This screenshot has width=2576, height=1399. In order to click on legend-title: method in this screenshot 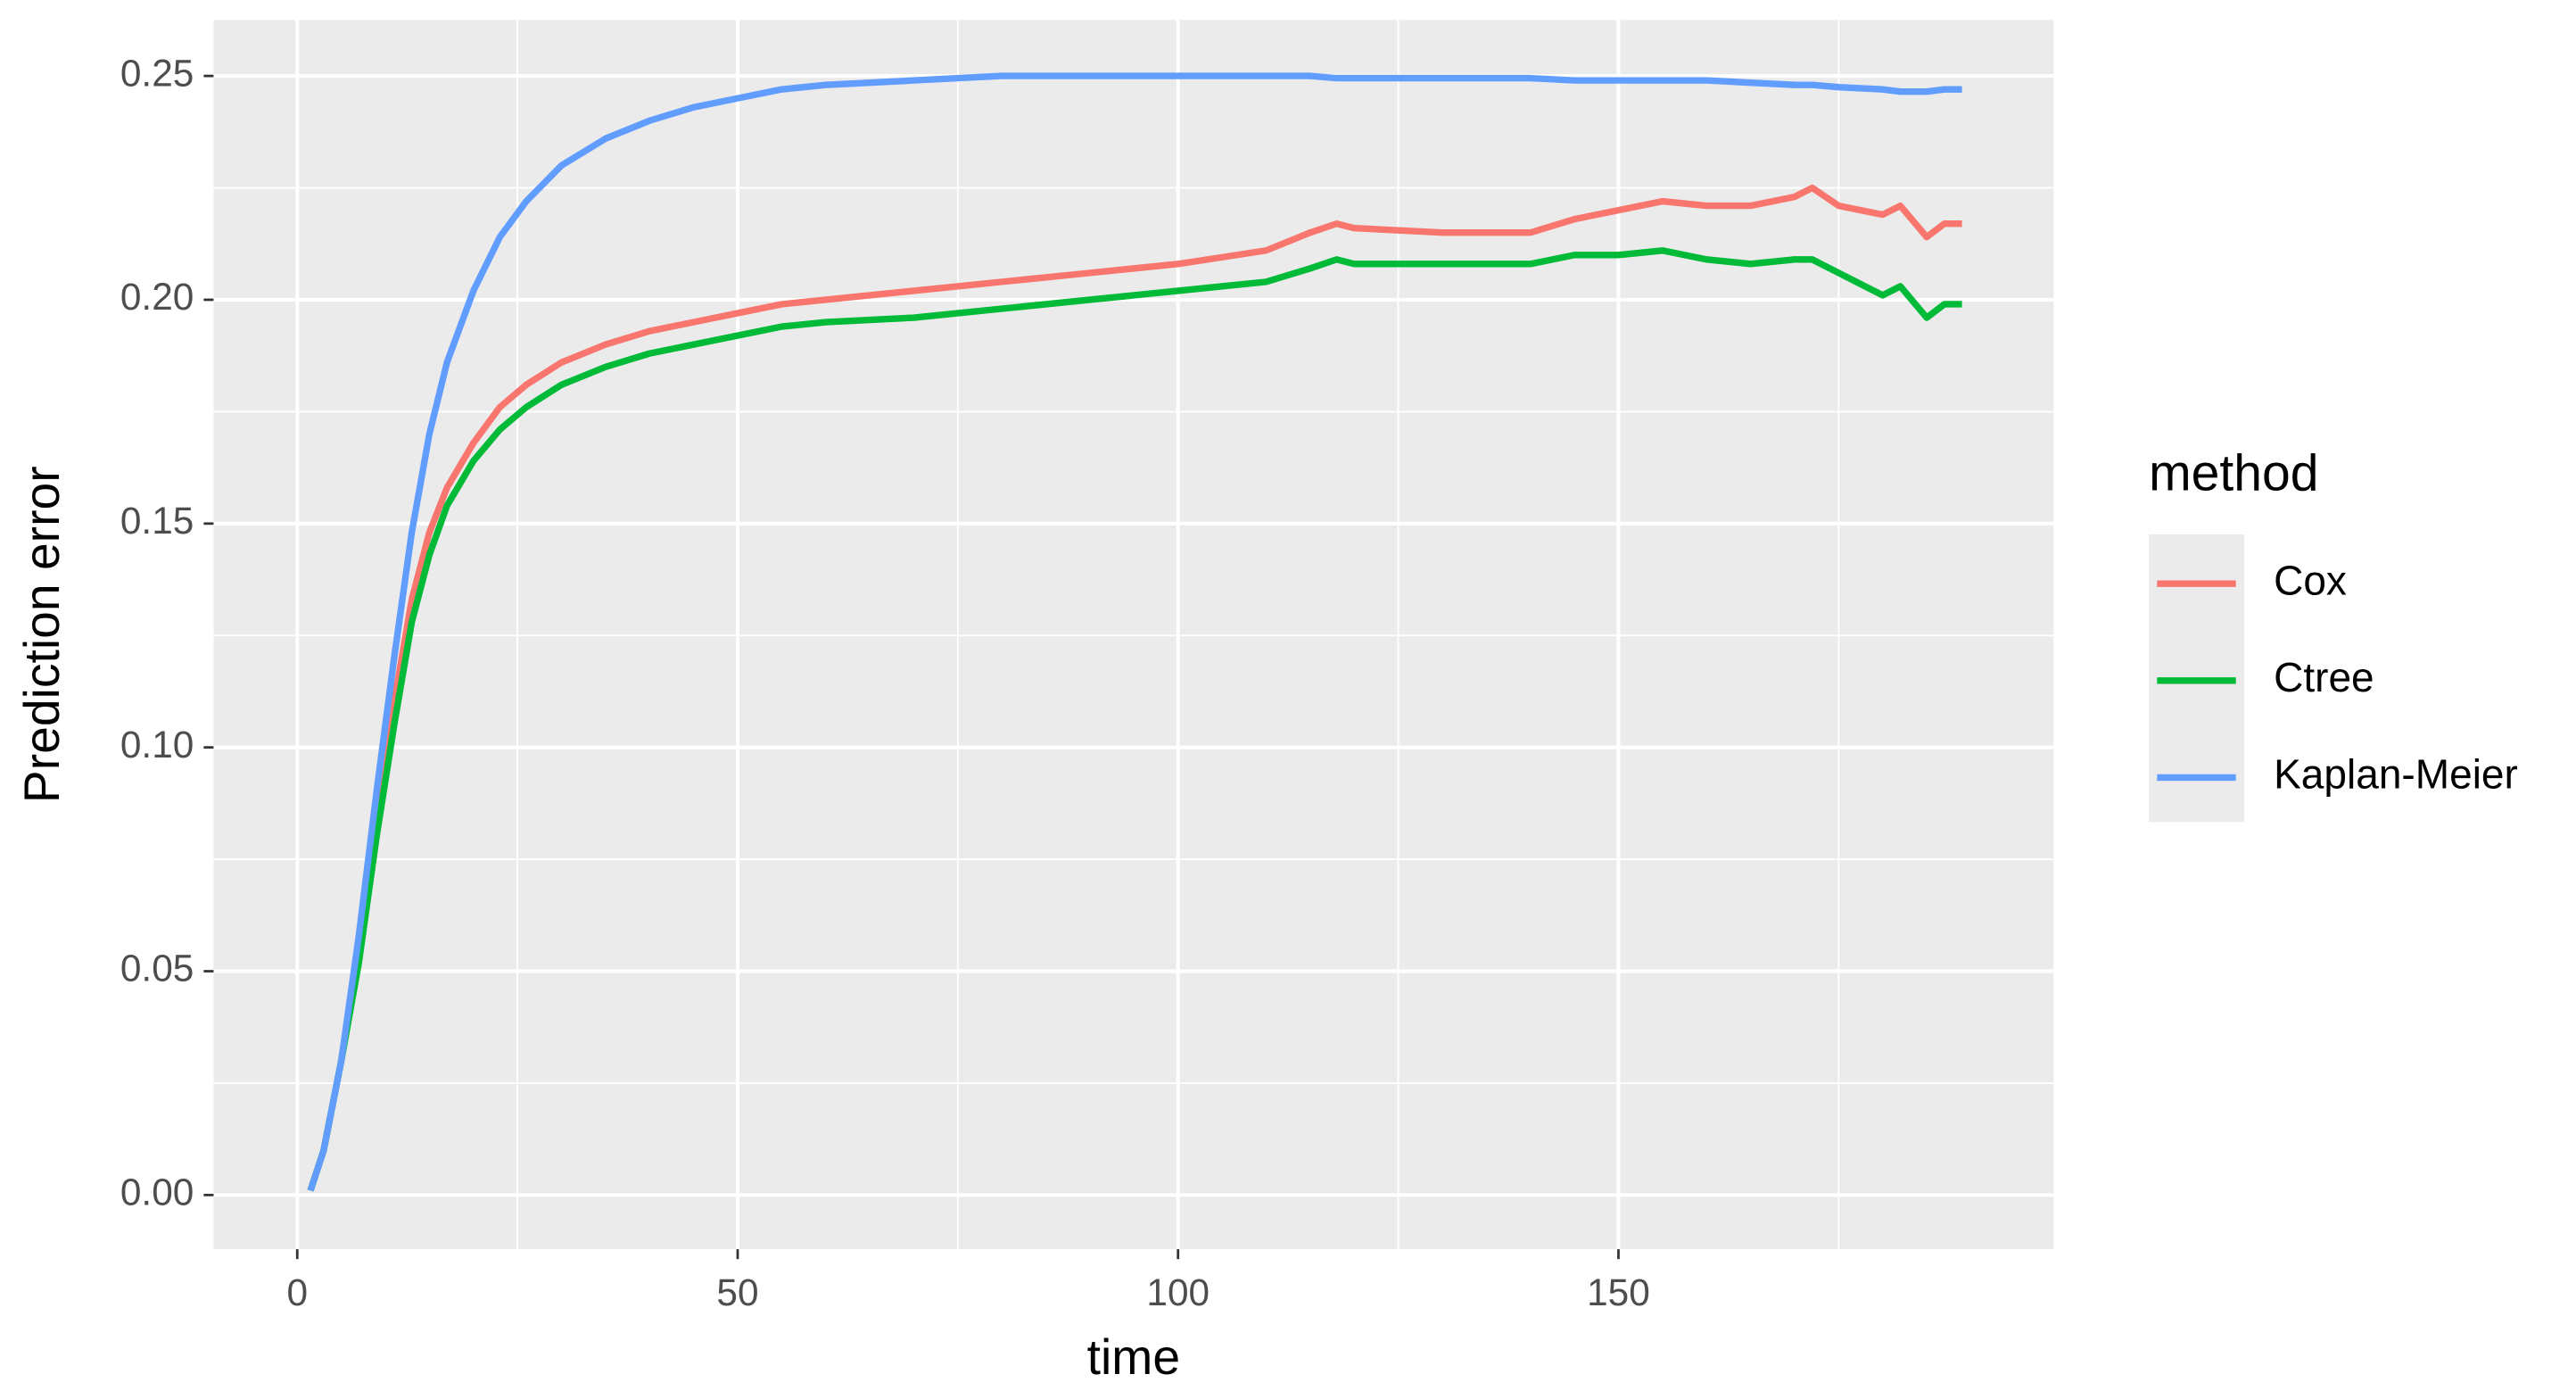, I will do `click(2234, 473)`.